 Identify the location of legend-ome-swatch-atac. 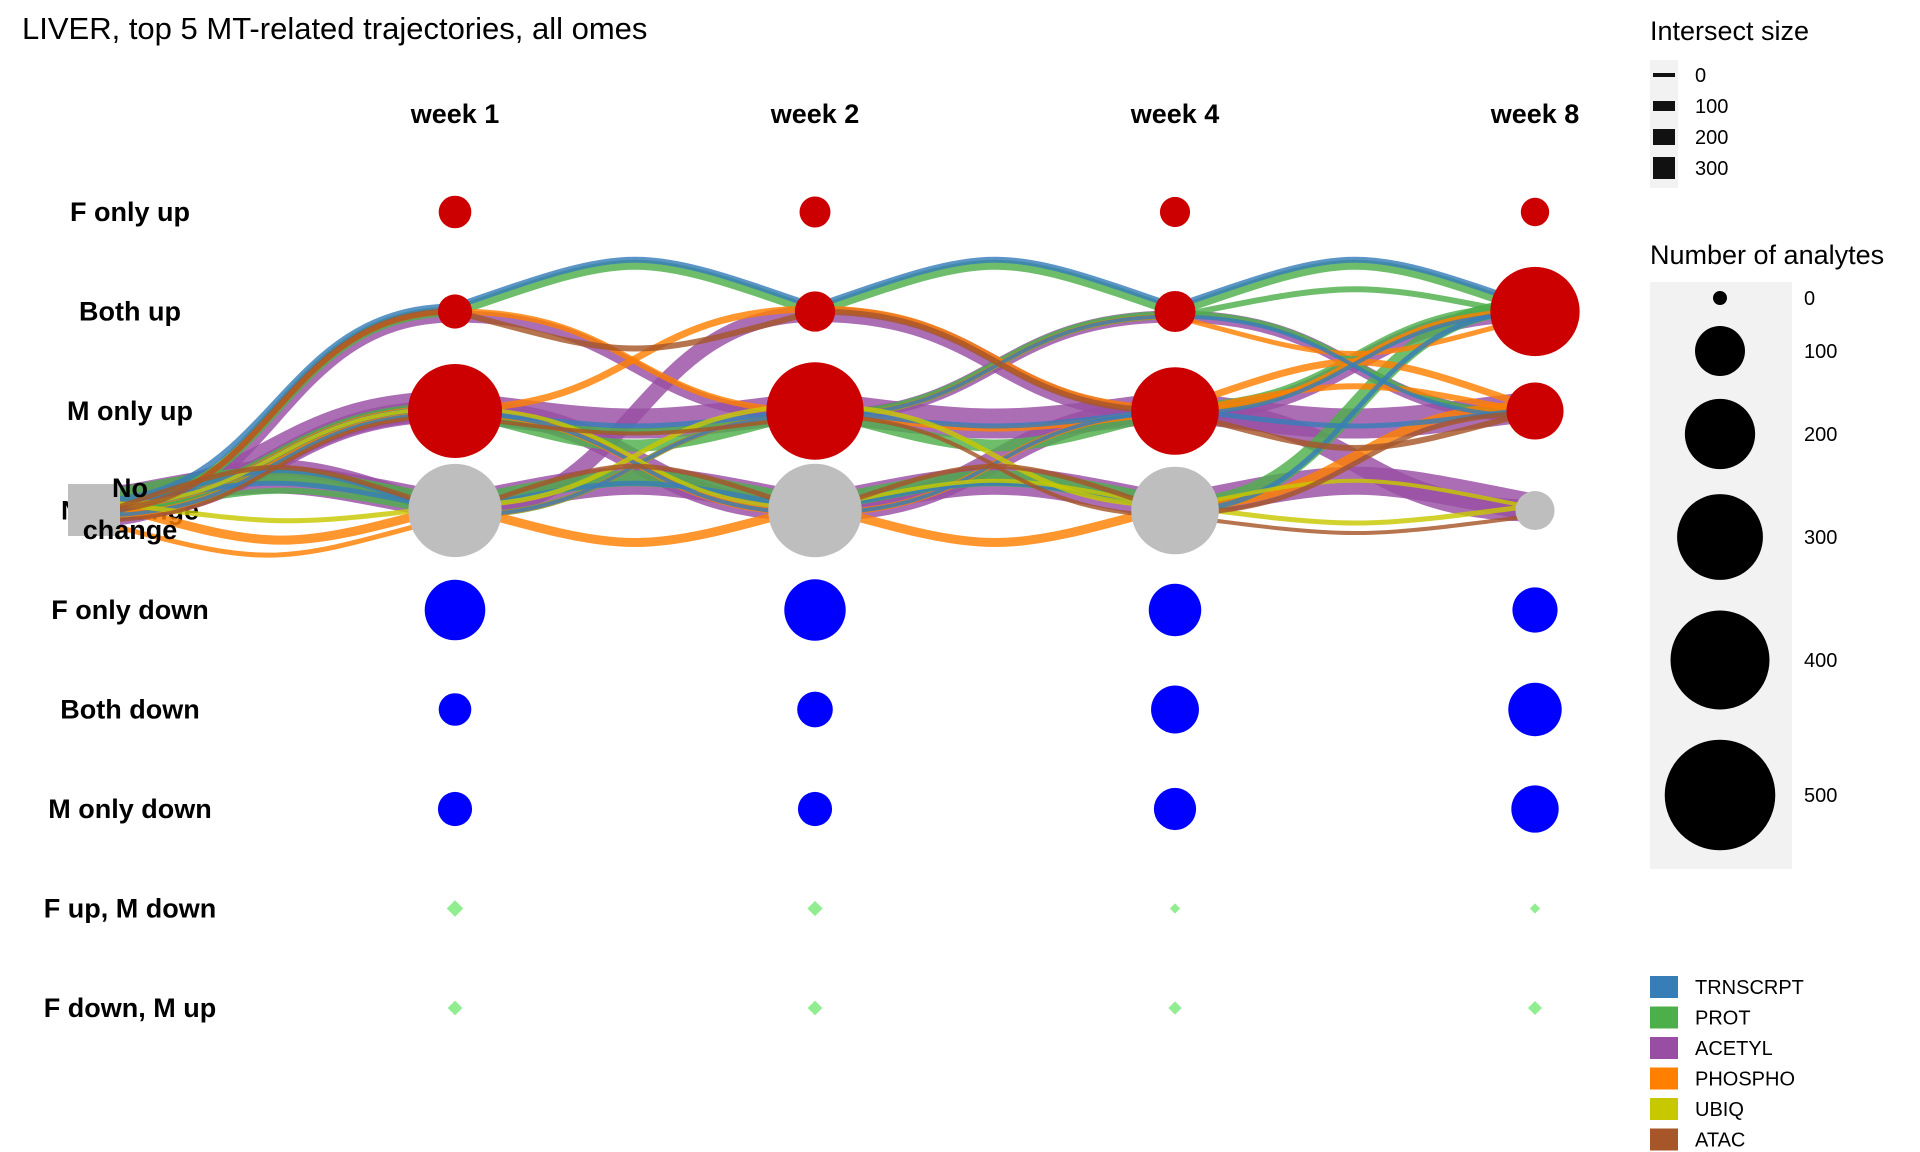
(1664, 1139).